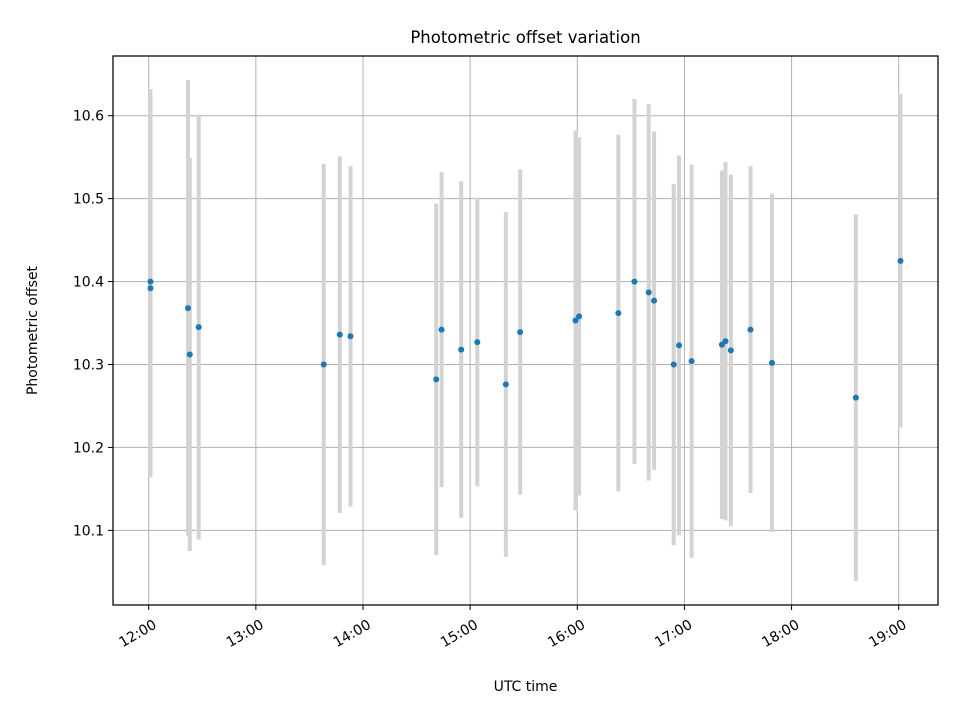  What do you see at coordinates (88, 283) in the screenshot?
I see `y-tick-label: 10.4` at bounding box center [88, 283].